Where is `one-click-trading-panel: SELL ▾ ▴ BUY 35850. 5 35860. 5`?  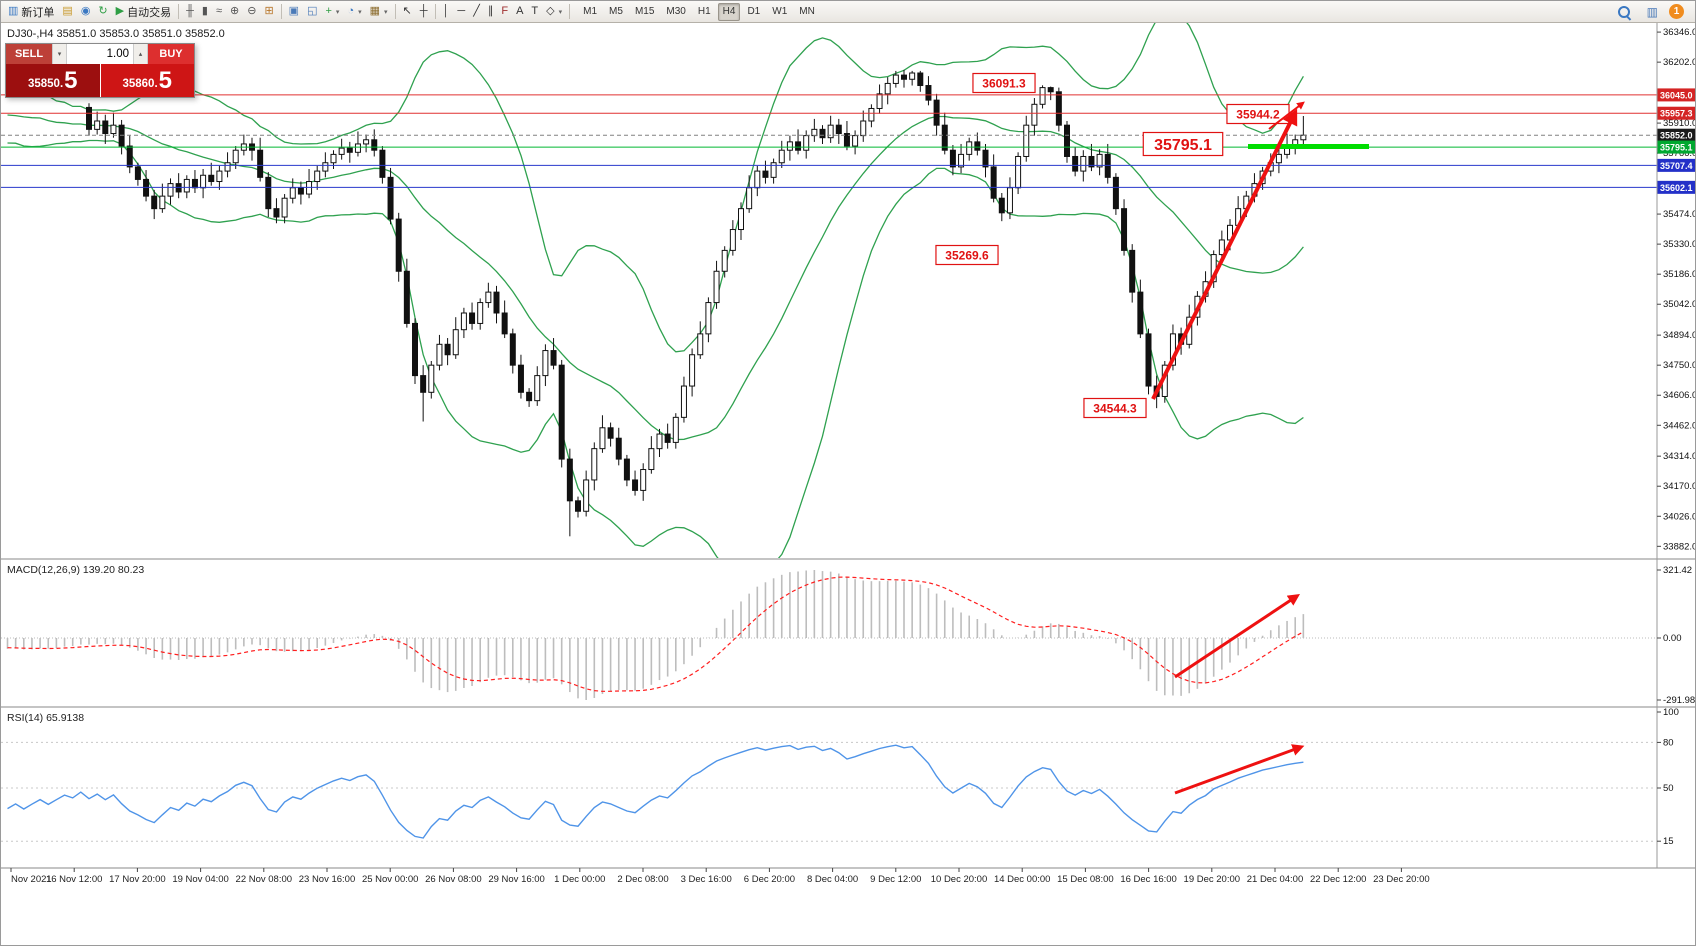 one-click-trading-panel: SELL ▾ ▴ BUY 35850. 5 35860. 5 is located at coordinates (100, 70).